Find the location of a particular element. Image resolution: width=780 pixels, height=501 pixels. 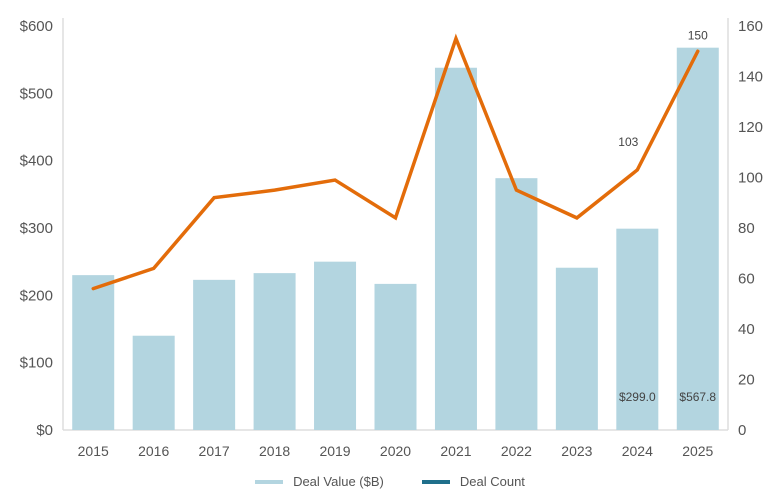

bar-2017 is located at coordinates (214, 354).